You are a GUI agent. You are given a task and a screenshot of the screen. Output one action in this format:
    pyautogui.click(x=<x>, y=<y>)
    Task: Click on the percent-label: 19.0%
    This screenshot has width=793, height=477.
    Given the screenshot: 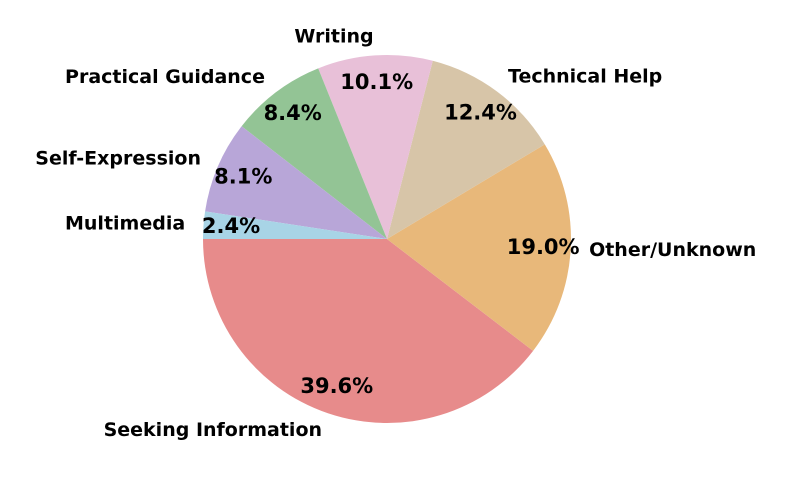 What is the action you would take?
    pyautogui.click(x=543, y=247)
    